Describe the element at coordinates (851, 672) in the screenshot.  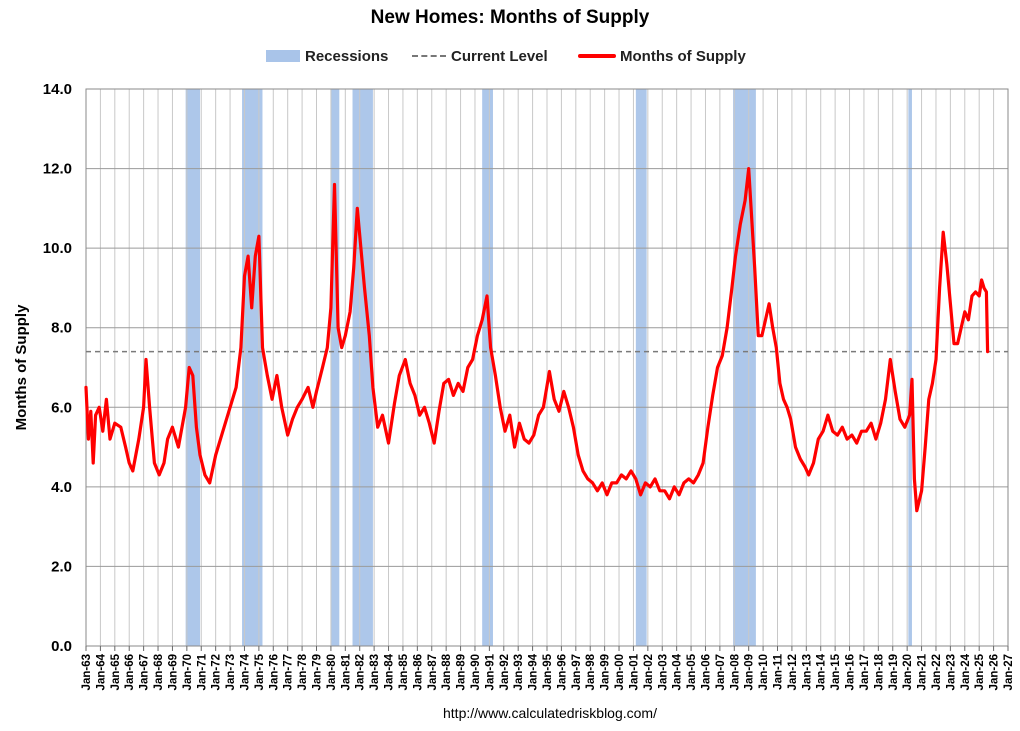
I see `x-tick-label: Jan-16` at that location.